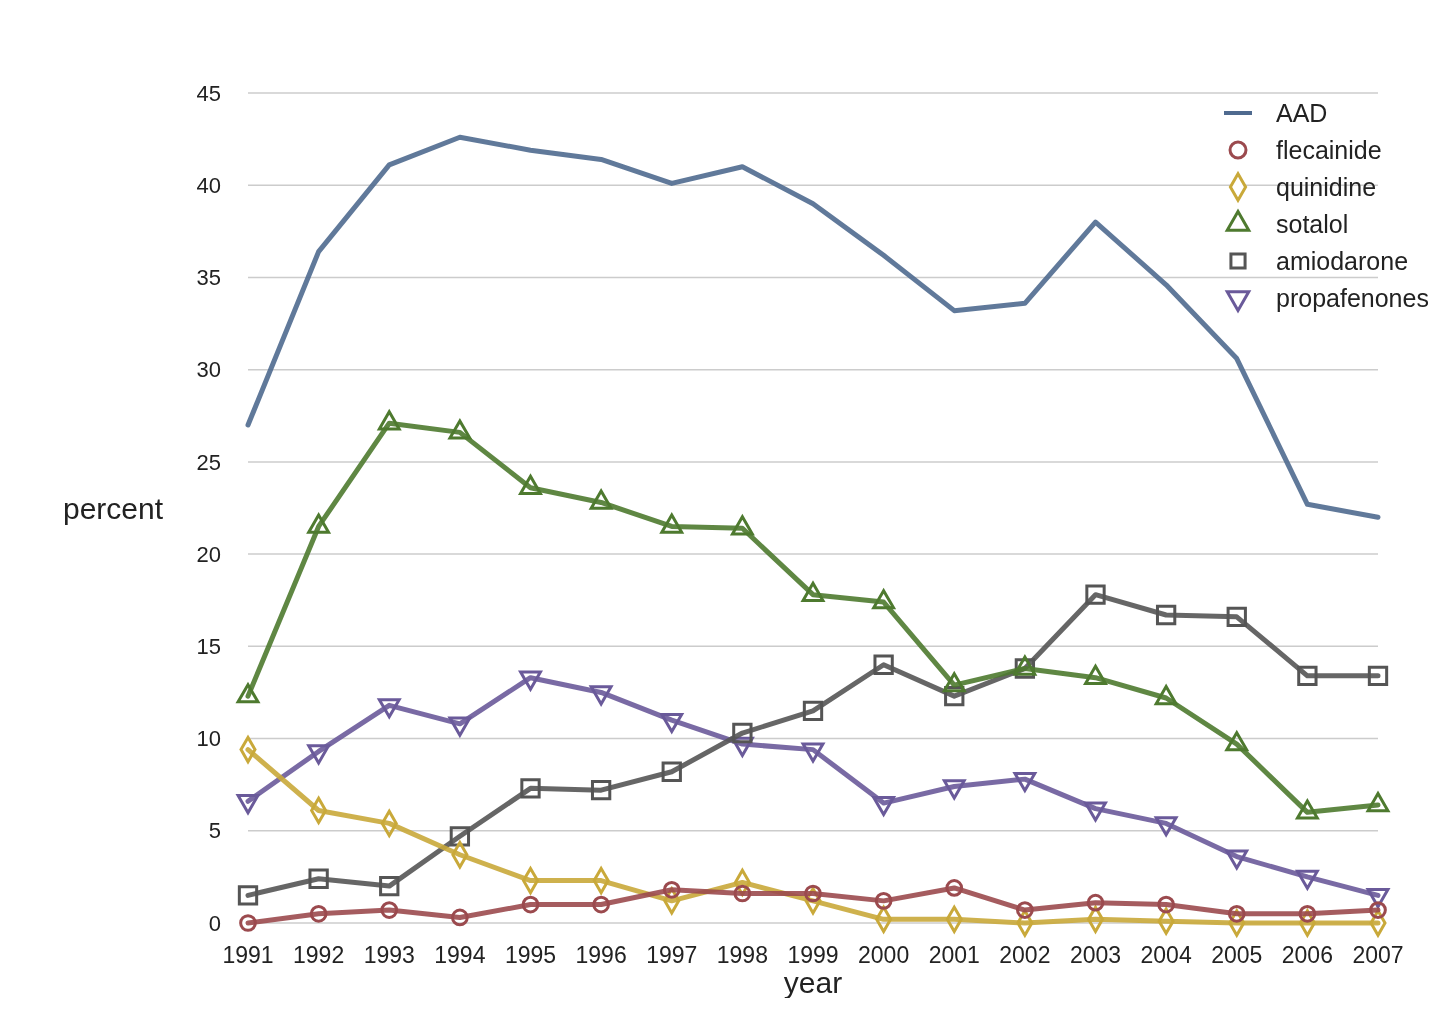 The width and height of the screenshot is (1442, 1011). Describe the element at coordinates (1302, 112) in the screenshot. I see `legend-label: AAD` at that location.